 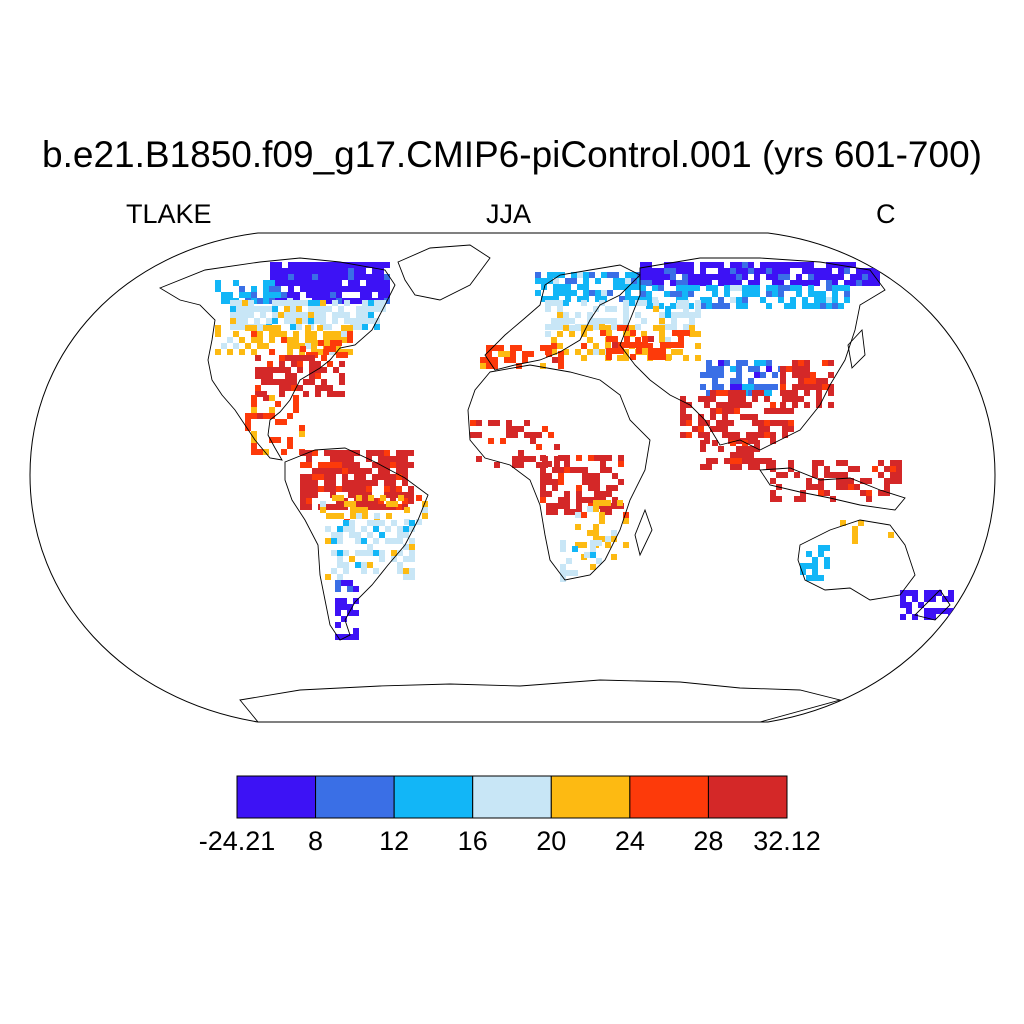 I want to click on colorbar-label-5: 24, so click(x=629, y=841).